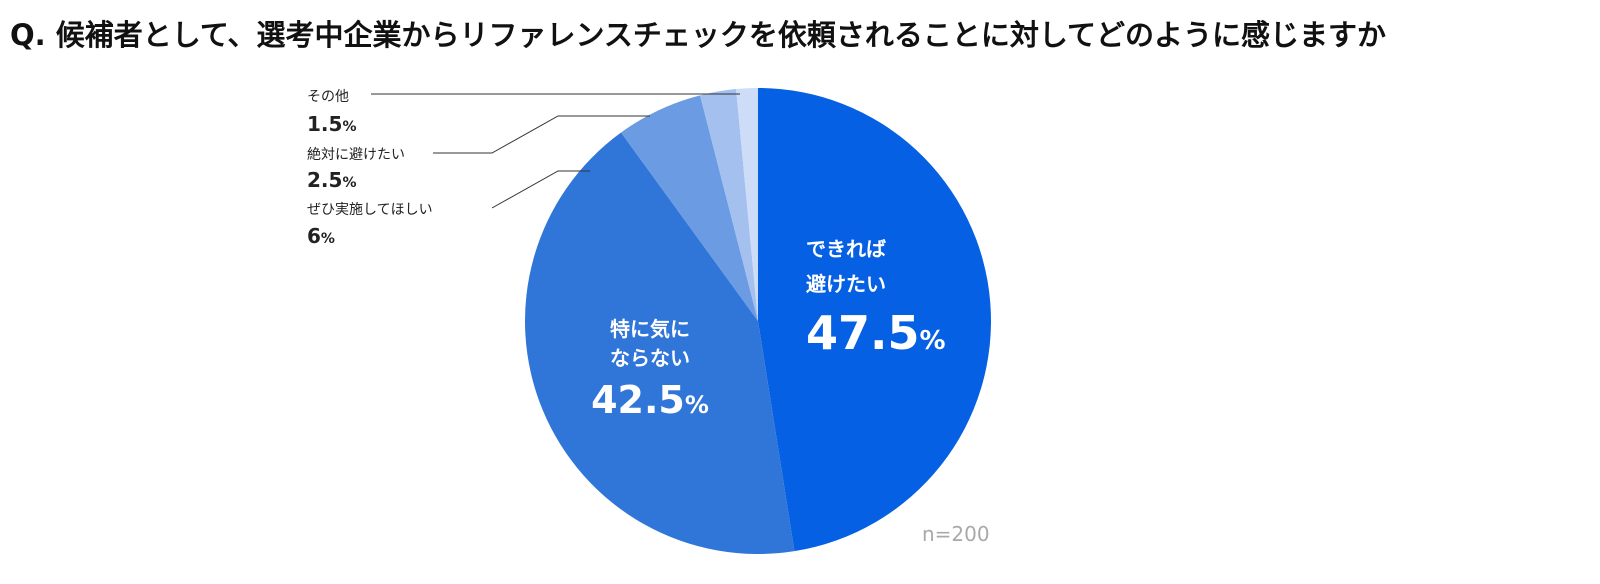  Describe the element at coordinates (321, 236) in the screenshot. I see `slice-3-value-label: 6%` at that location.